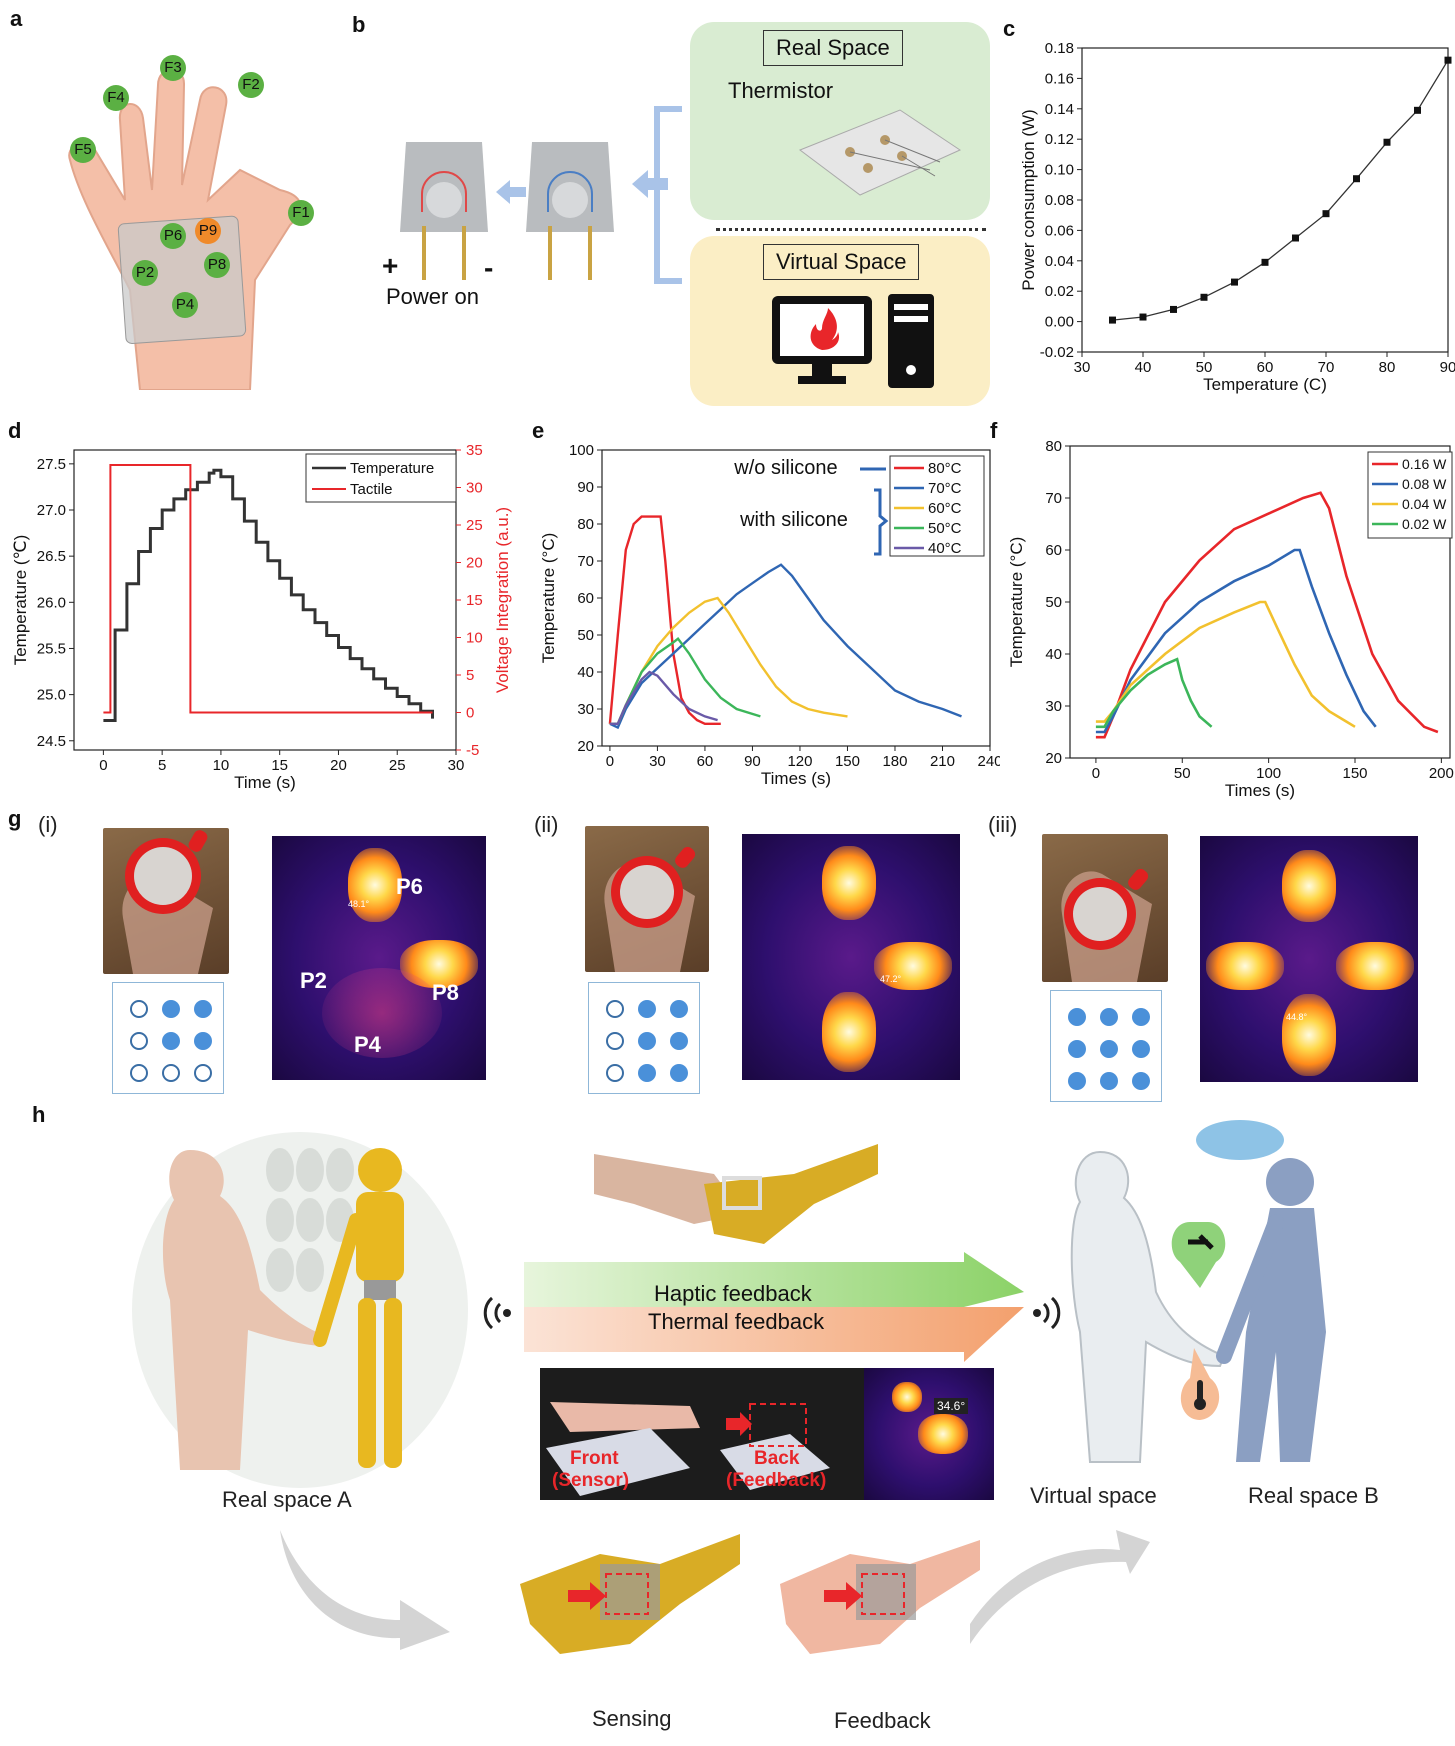 This screenshot has height=1746, width=1455. What do you see at coordinates (779, 1307) in the screenshot?
I see `feedback-arrow` at bounding box center [779, 1307].